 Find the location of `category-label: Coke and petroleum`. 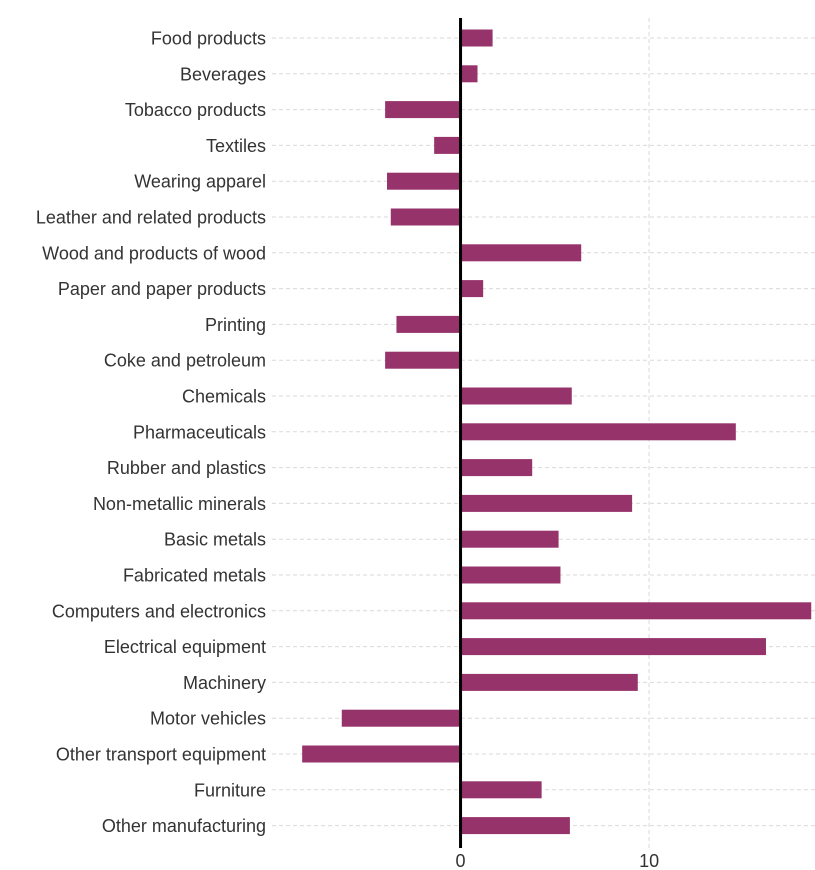

category-label: Coke and petroleum is located at coordinates (185, 361).